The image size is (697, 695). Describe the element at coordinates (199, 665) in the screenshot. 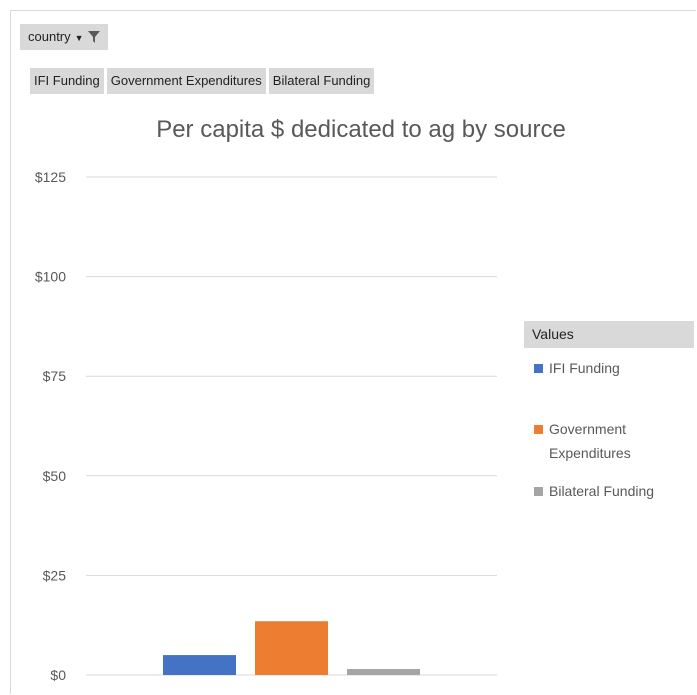

I see `bar-ifi-funding` at that location.